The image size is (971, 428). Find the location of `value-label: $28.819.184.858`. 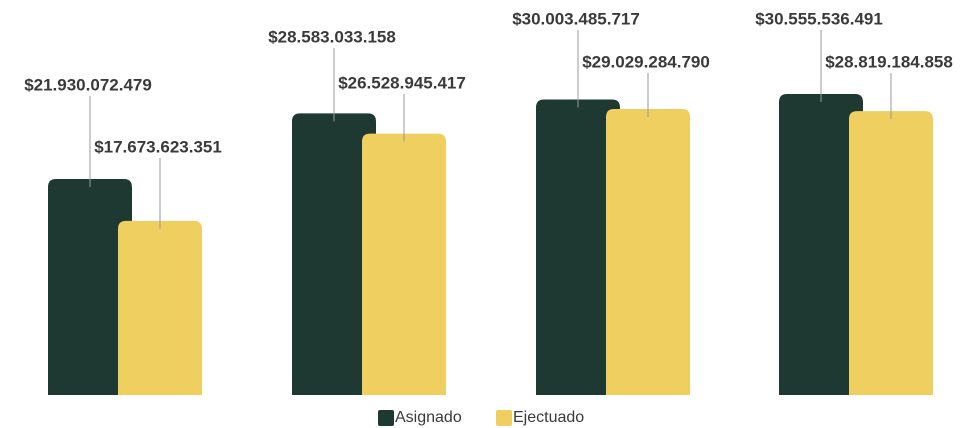

value-label: $28.819.184.858 is located at coordinates (889, 61).